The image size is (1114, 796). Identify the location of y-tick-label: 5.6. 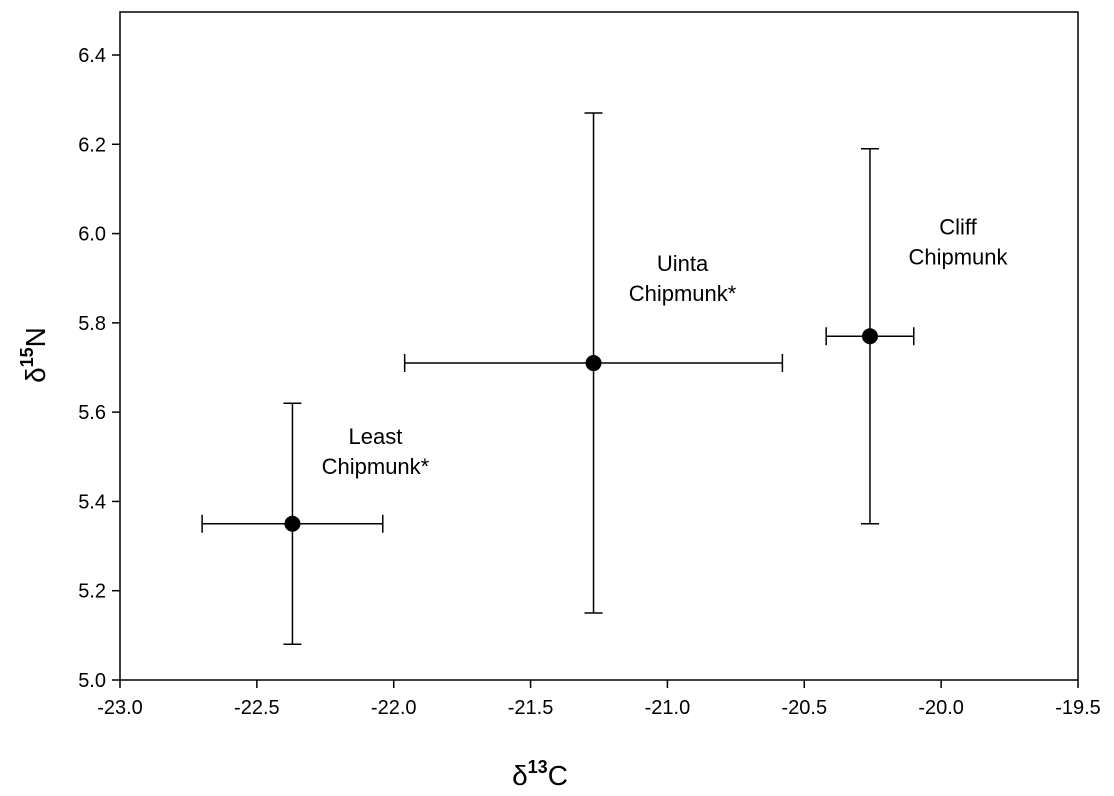
(92, 413).